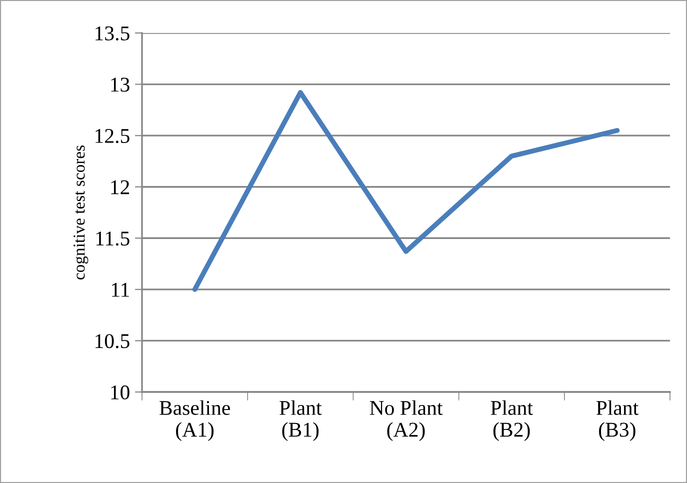 Image resolution: width=687 pixels, height=483 pixels. Describe the element at coordinates (617, 421) in the screenshot. I see `x-tick-label: Plant (B3)` at that location.